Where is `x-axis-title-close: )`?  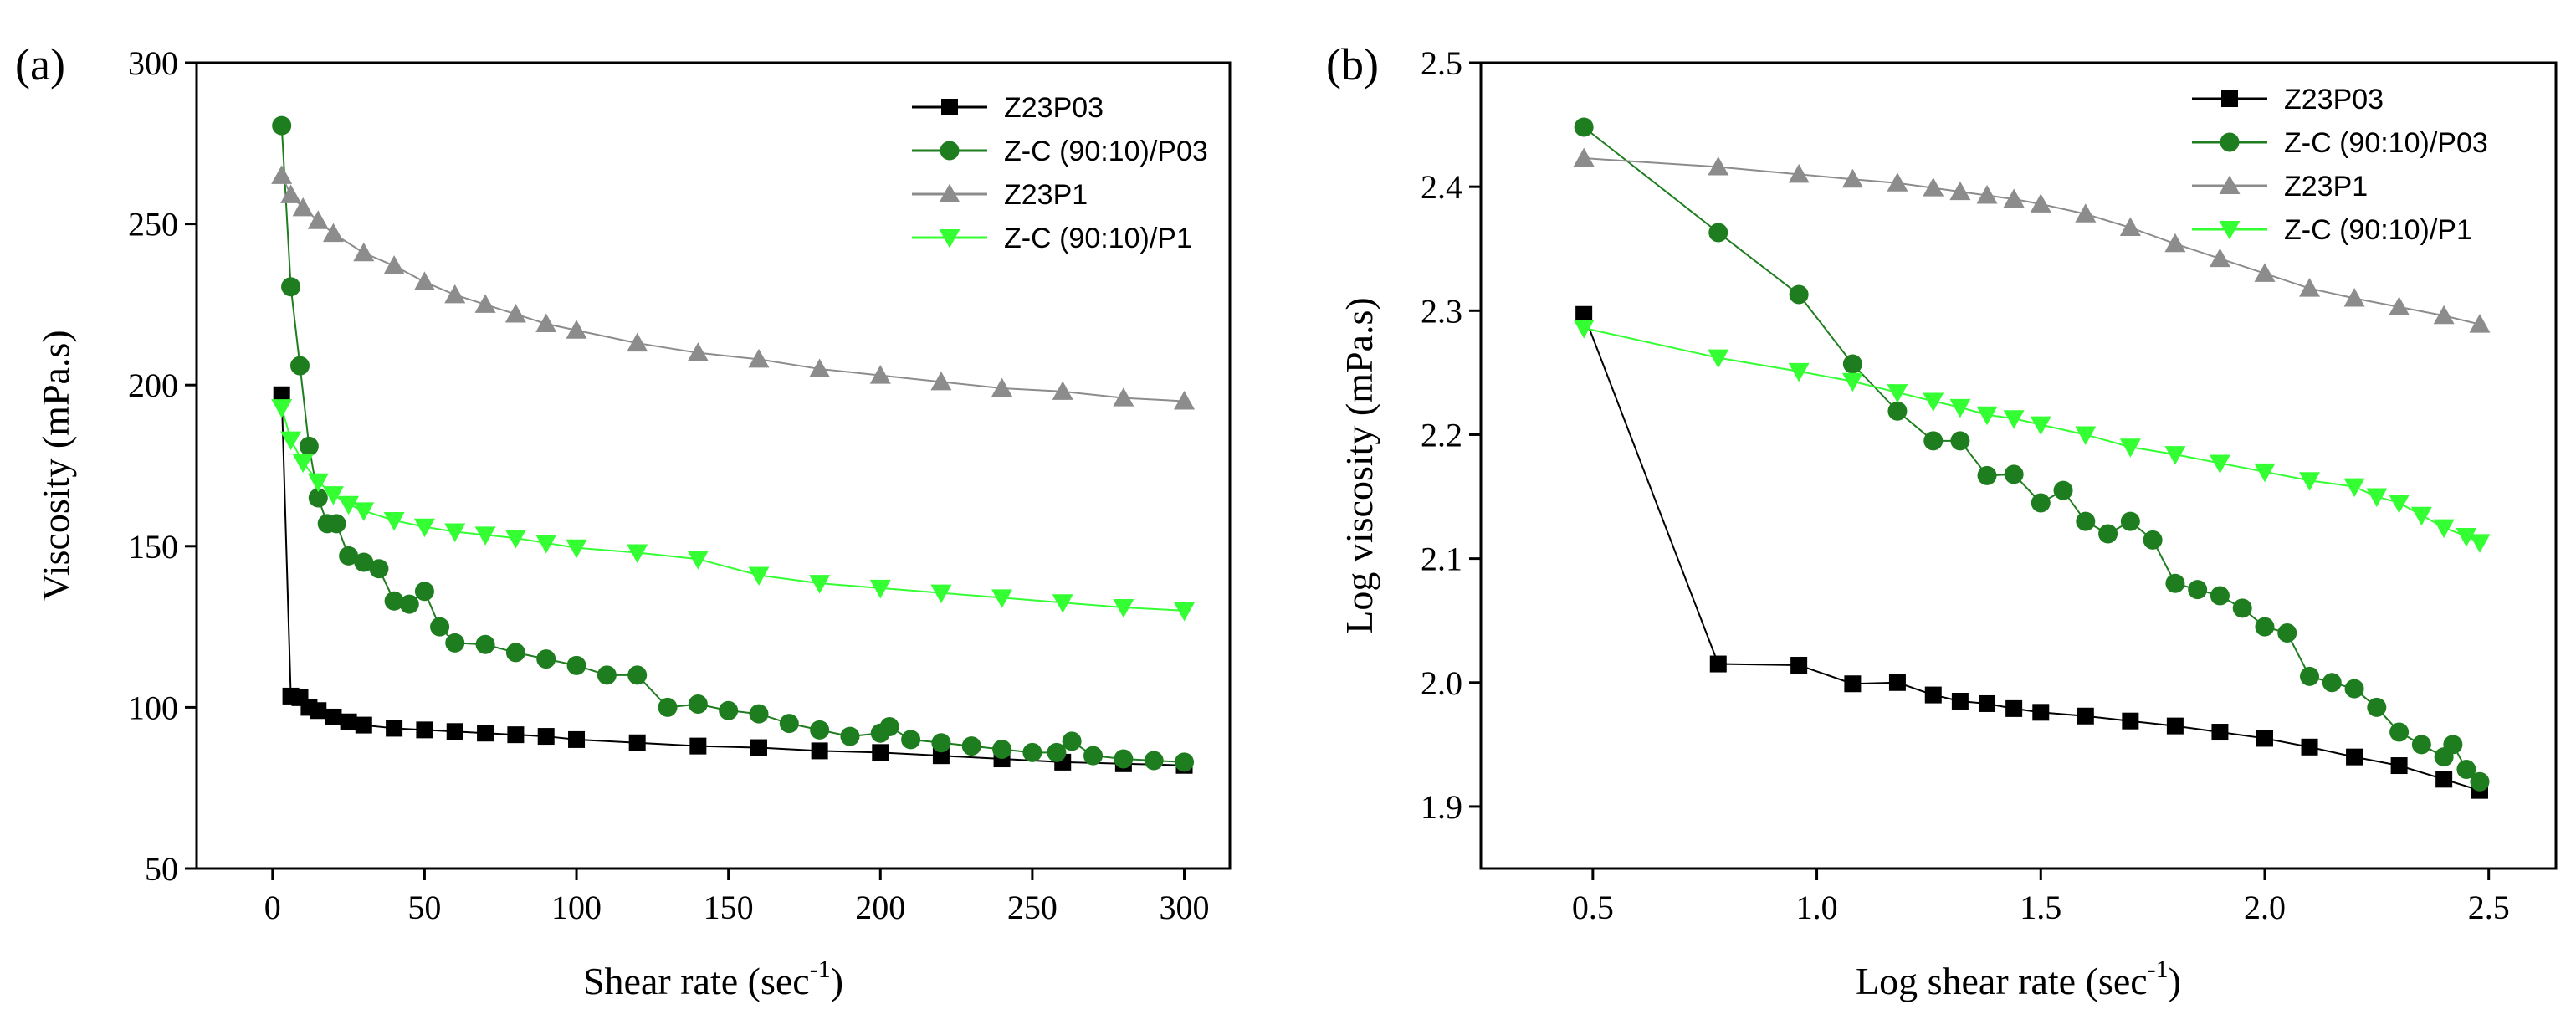 x-axis-title-close: ) is located at coordinates (837, 981).